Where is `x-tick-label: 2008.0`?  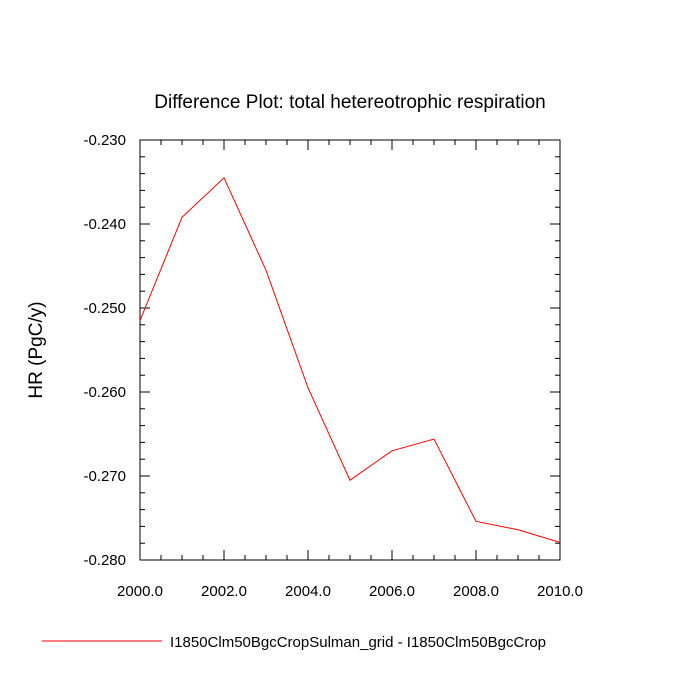
x-tick-label: 2008.0 is located at coordinates (476, 591).